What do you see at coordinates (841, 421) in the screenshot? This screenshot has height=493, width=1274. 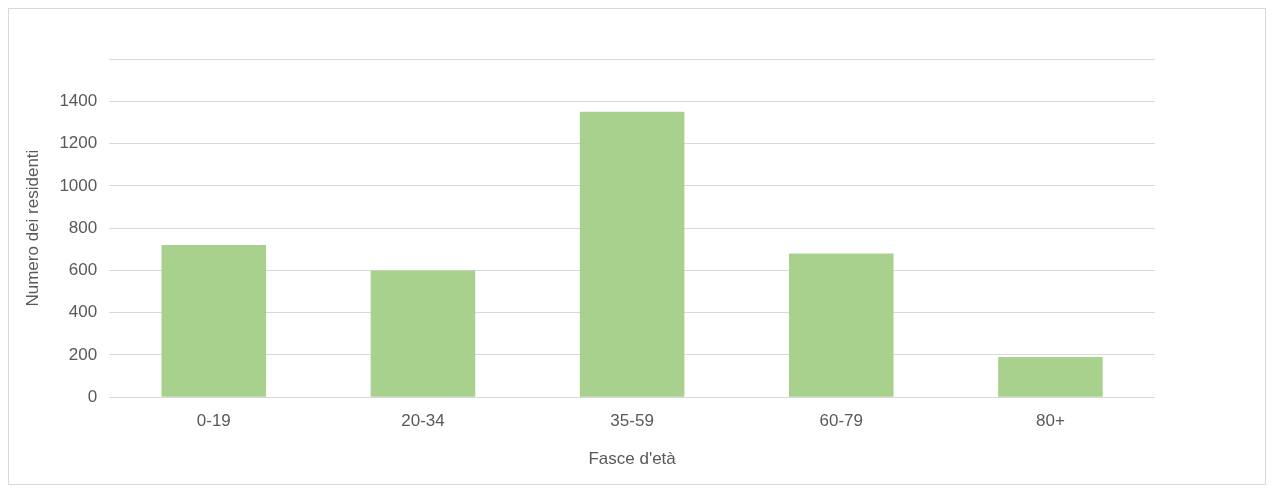 I see `x-tick-label: 60-79` at bounding box center [841, 421].